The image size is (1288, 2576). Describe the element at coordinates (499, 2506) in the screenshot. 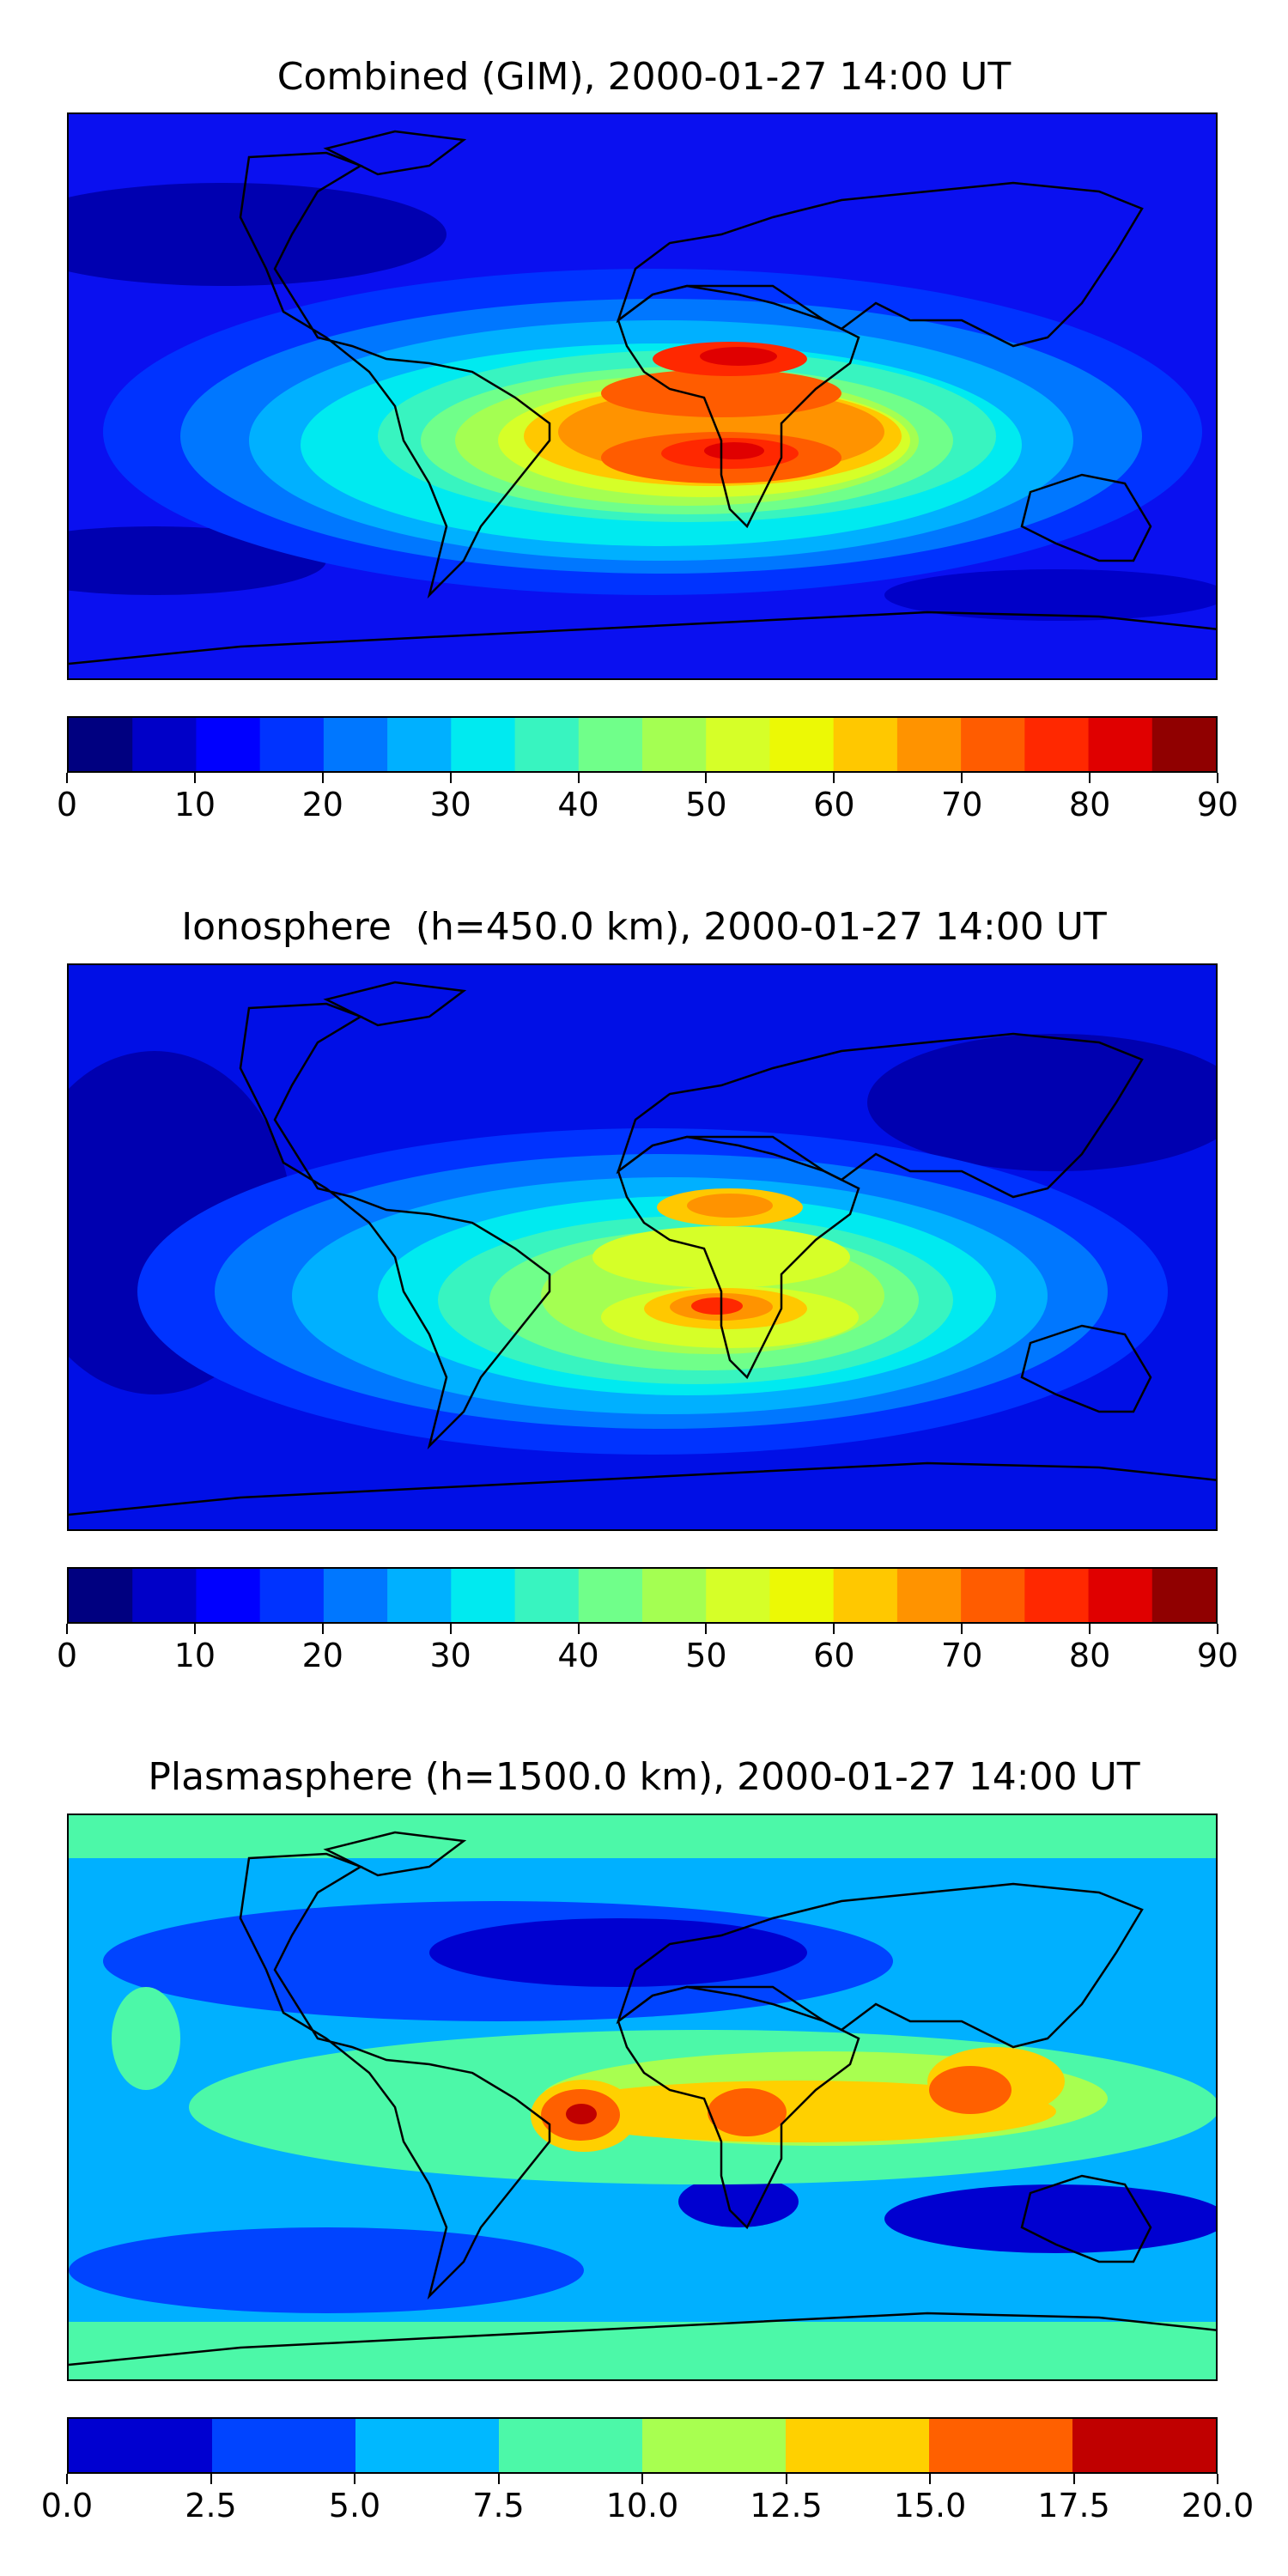

I see `colorbar-tick-label: 7.5` at that location.